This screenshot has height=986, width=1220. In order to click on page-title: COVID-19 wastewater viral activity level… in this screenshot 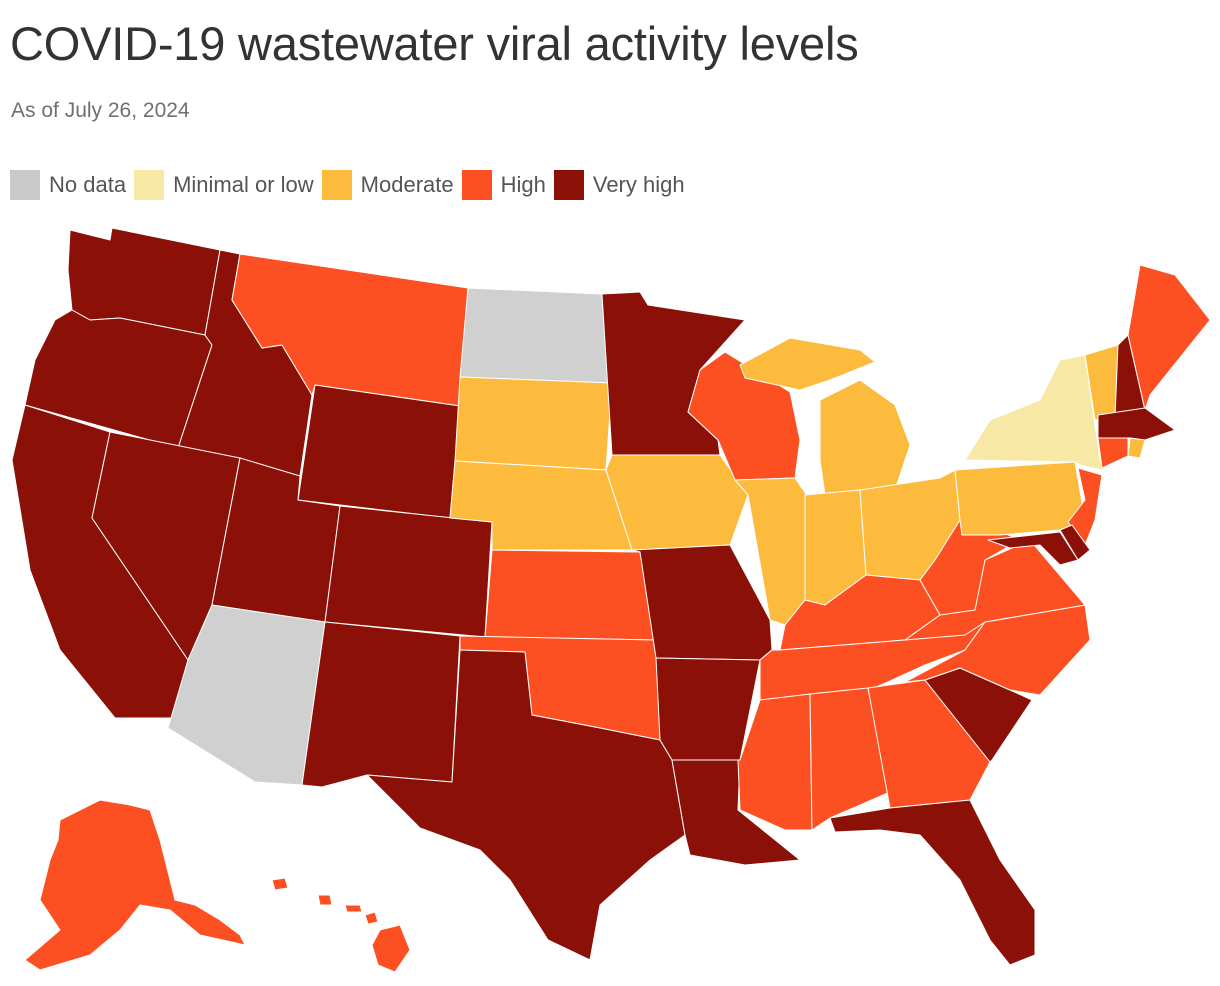, I will do `click(434, 43)`.